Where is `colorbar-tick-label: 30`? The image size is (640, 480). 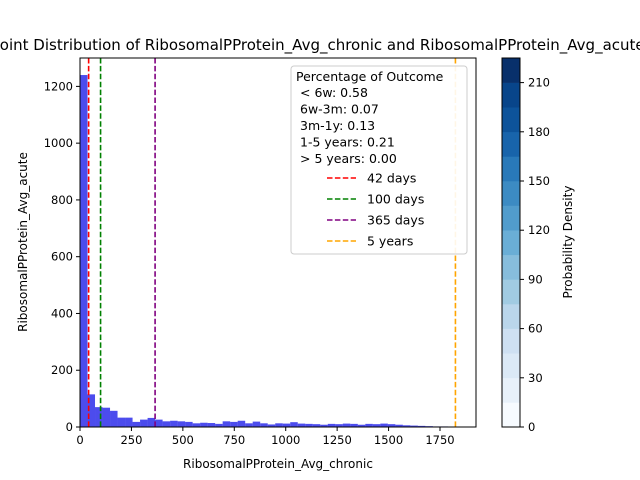 colorbar-tick-label: 30 is located at coordinates (535, 378).